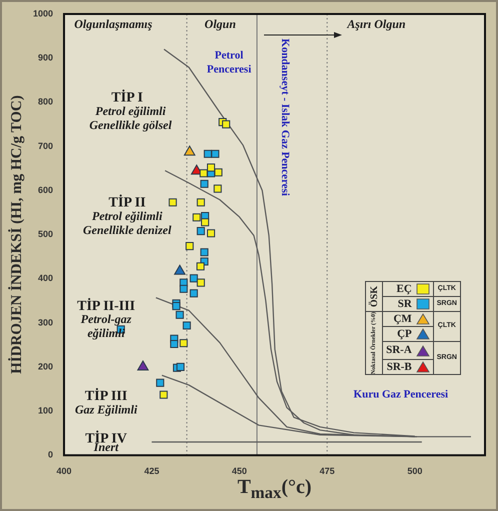 The width and height of the screenshot is (498, 511). Describe the element at coordinates (152, 471) in the screenshot. I see `x-tick-label: 425` at that location.